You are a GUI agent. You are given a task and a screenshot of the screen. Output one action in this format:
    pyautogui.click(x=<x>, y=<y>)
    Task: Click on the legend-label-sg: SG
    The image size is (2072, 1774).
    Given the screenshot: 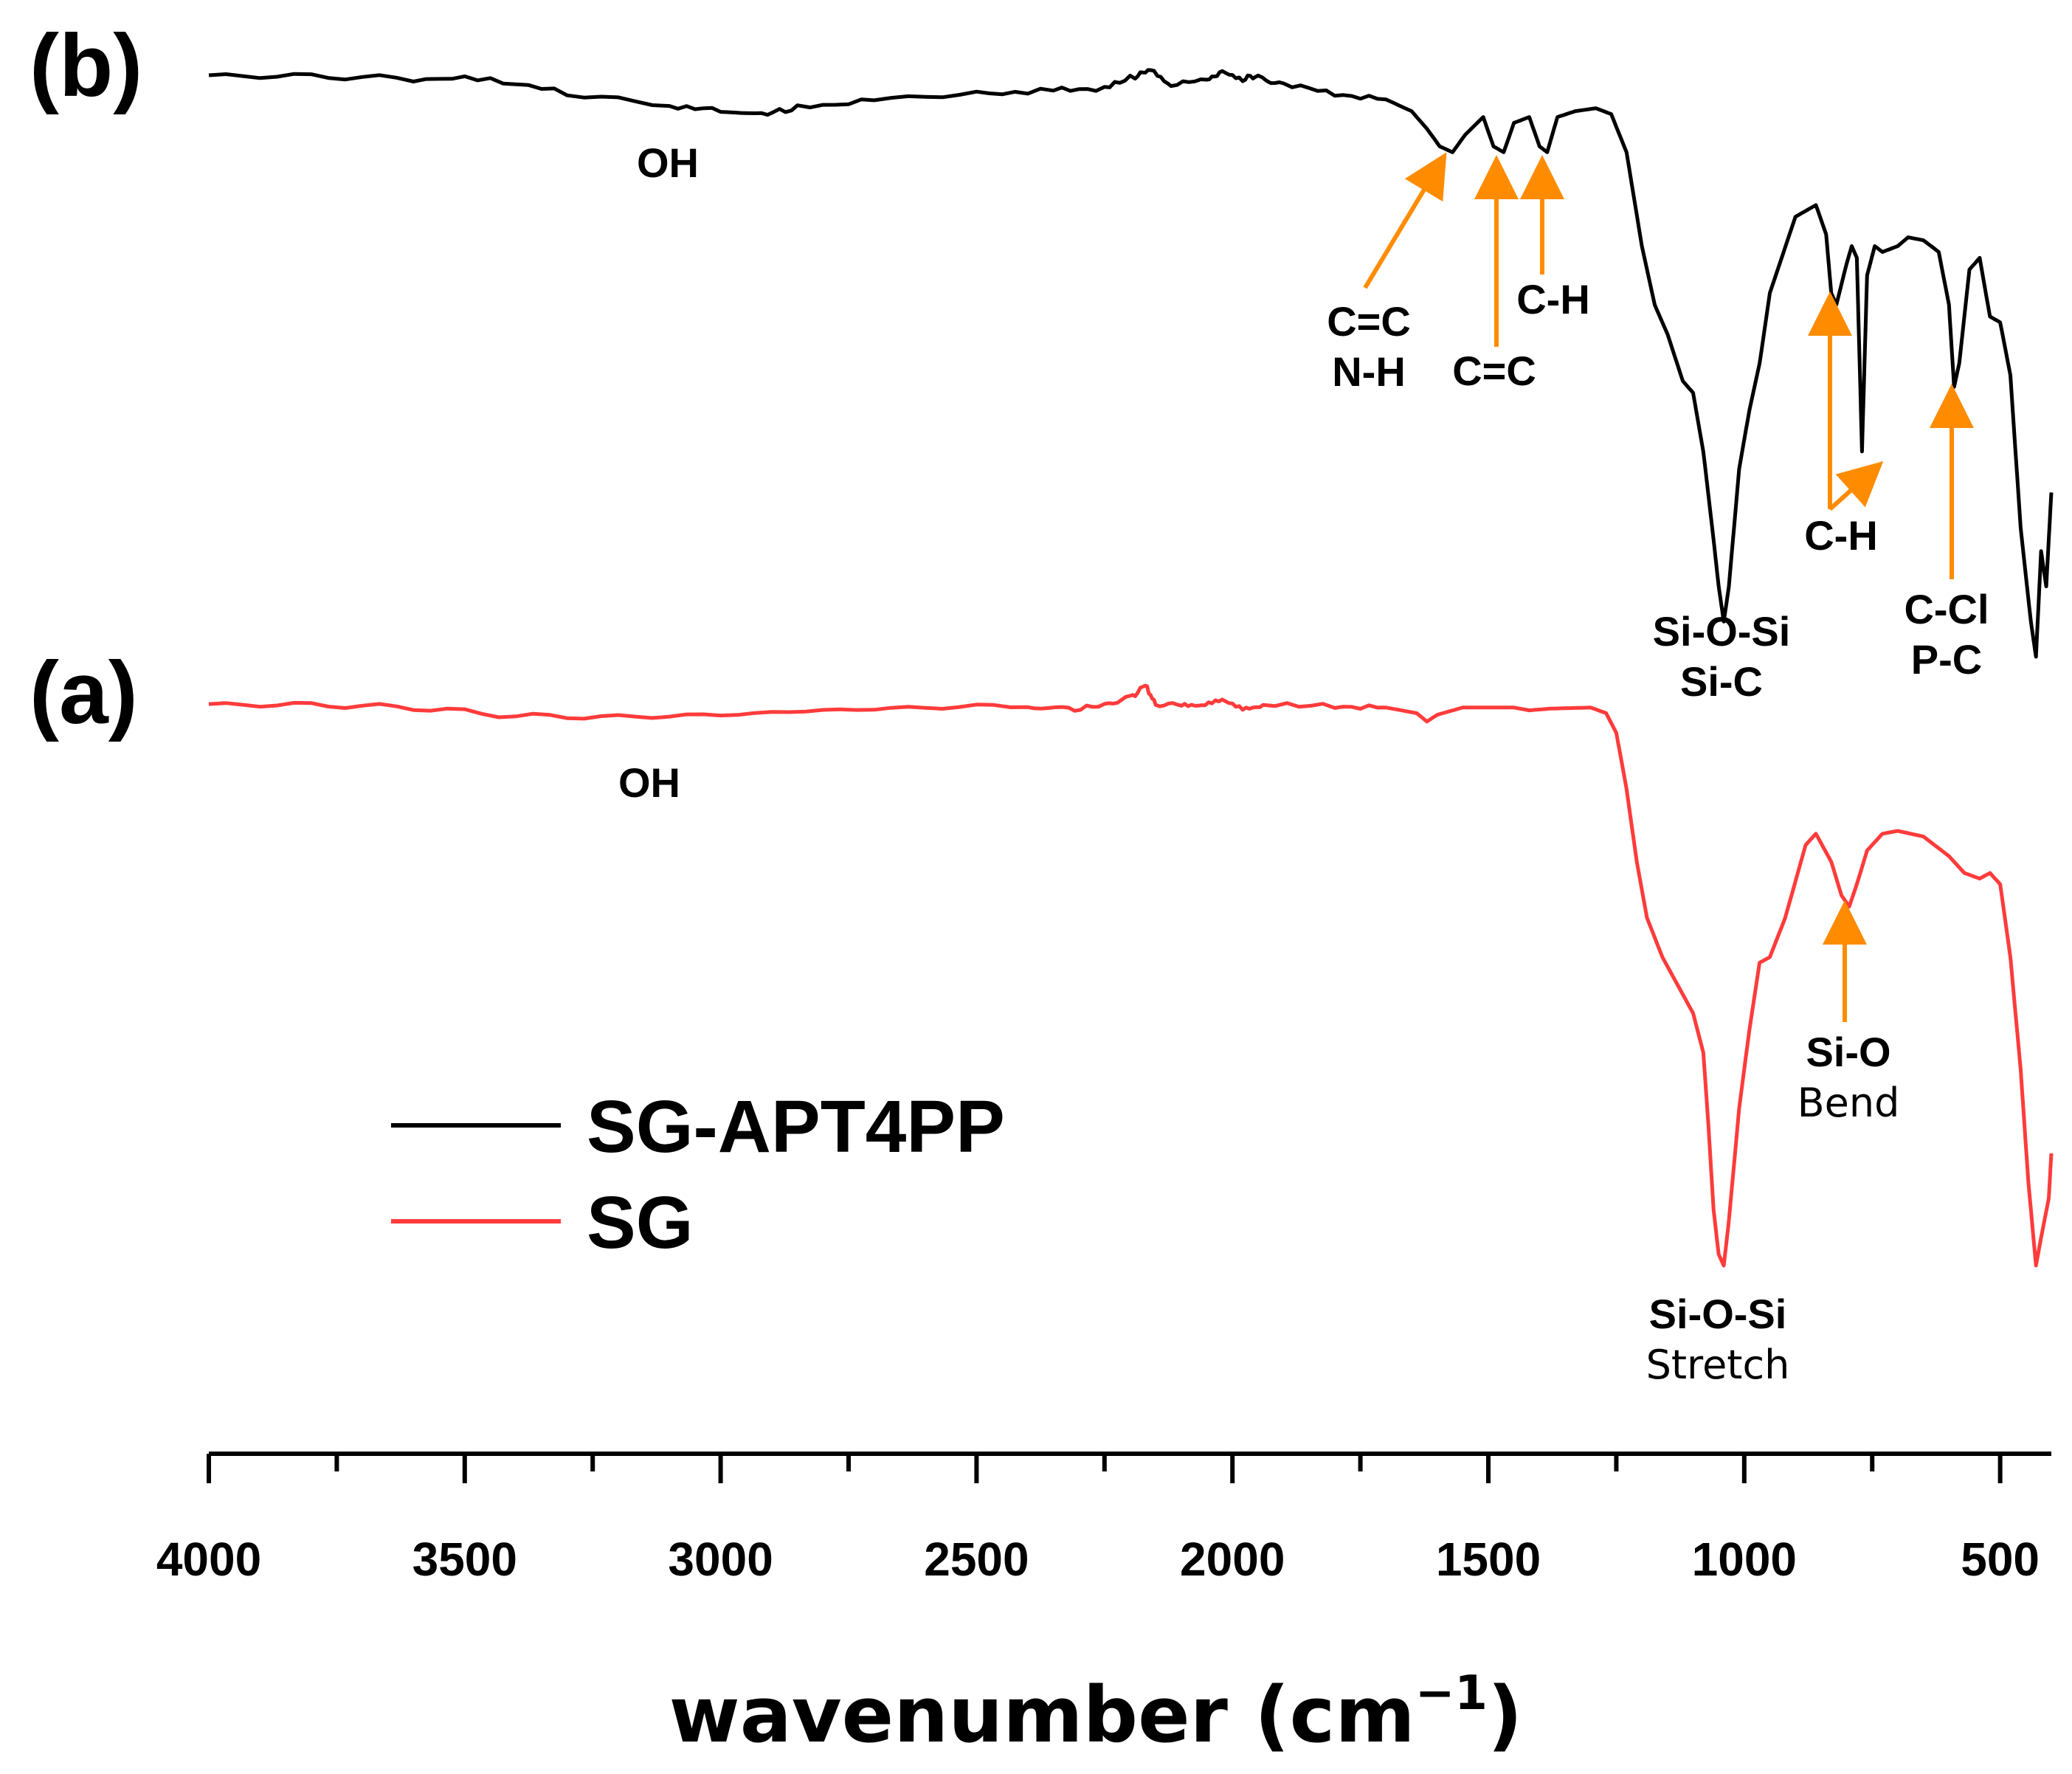 What is the action you would take?
    pyautogui.click(x=640, y=1222)
    